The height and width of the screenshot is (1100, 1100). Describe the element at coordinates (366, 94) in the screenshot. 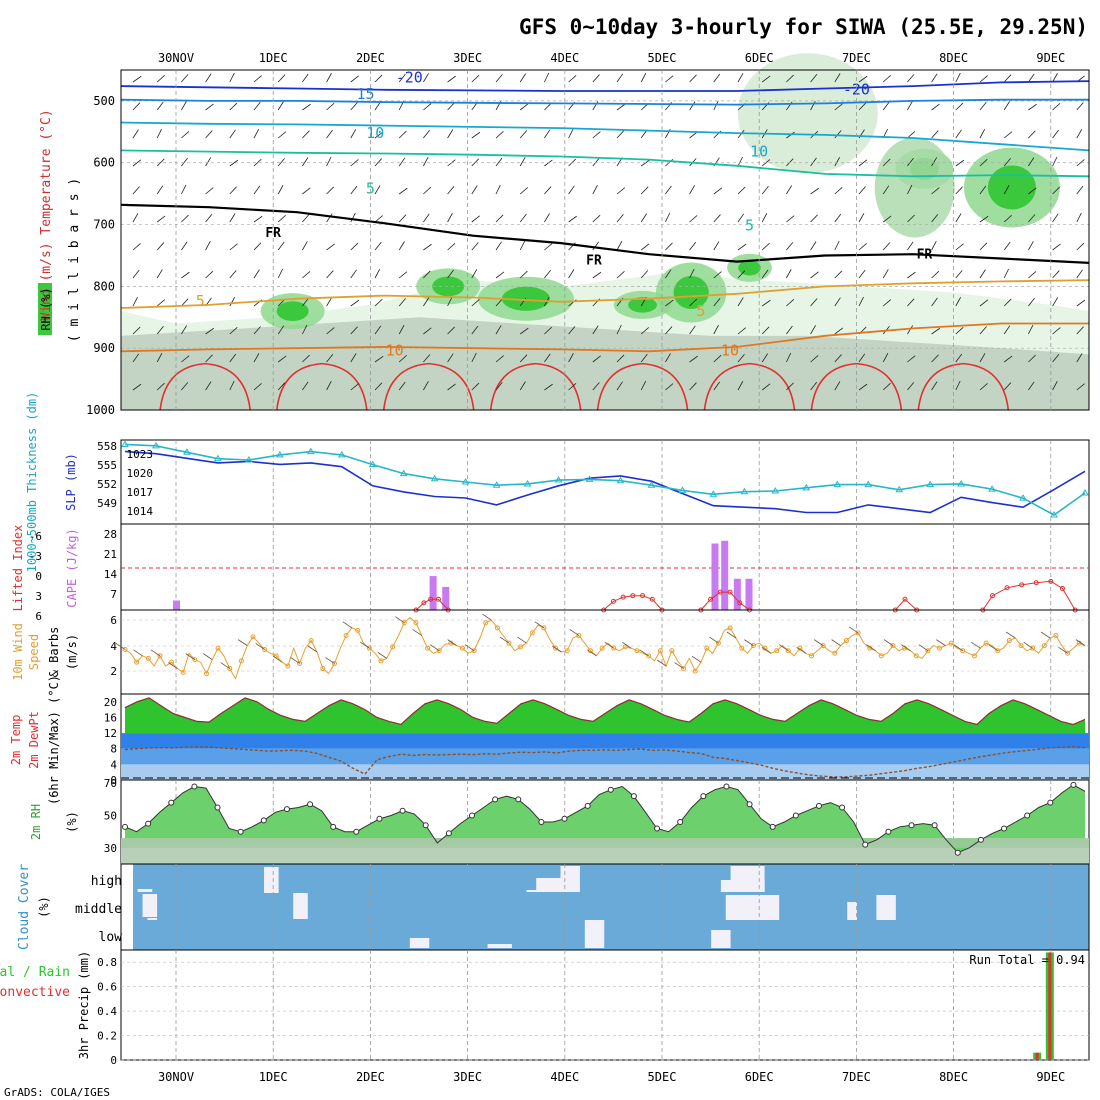

I see `isotherm-label-m15: 15` at that location.